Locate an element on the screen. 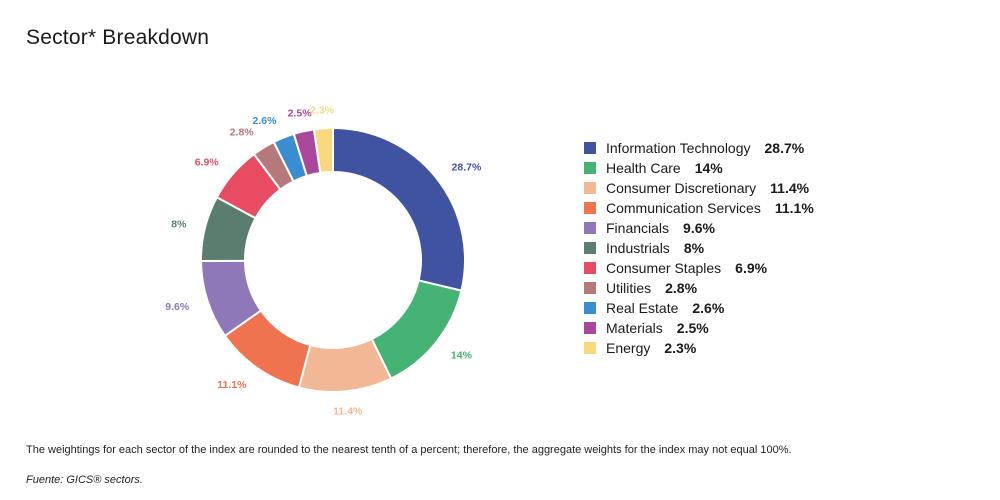 The width and height of the screenshot is (1000, 500). slice-label-9: 2.5% is located at coordinates (300, 114).